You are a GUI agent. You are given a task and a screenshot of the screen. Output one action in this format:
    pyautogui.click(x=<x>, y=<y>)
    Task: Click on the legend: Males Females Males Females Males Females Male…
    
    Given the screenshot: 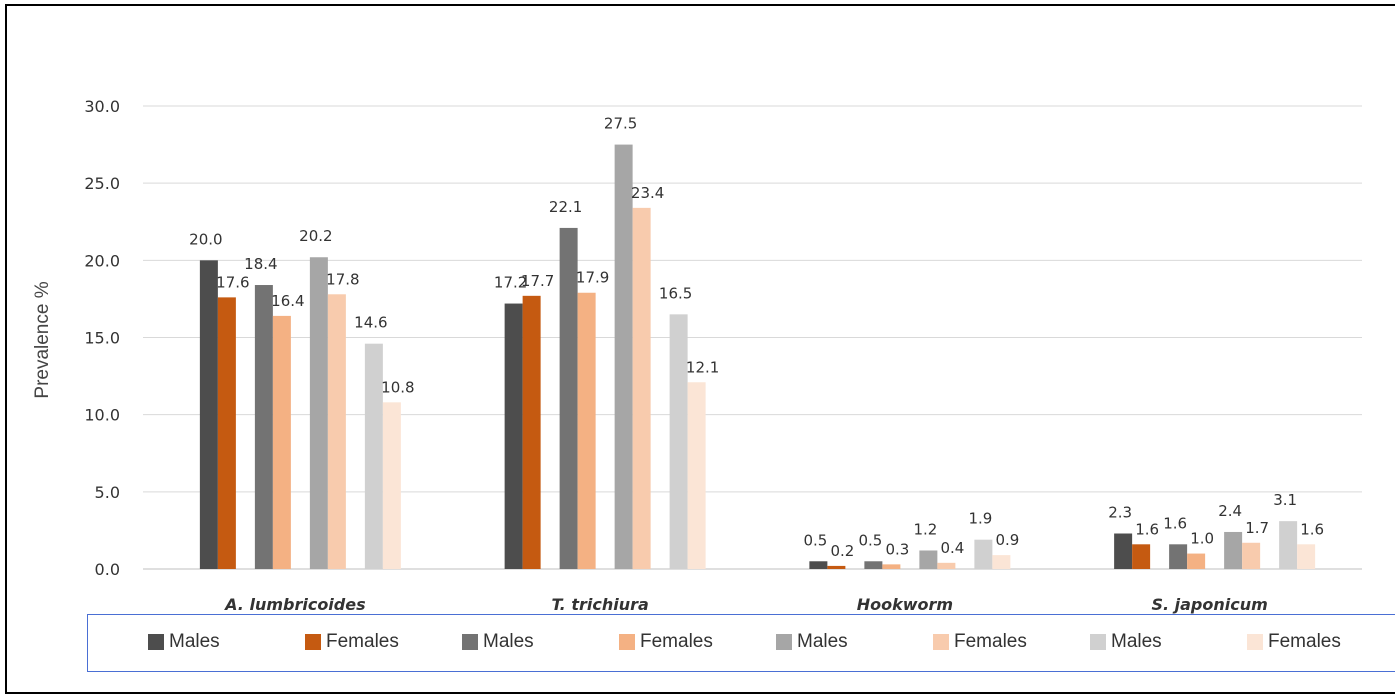 What is the action you would take?
    pyautogui.click(x=741, y=643)
    